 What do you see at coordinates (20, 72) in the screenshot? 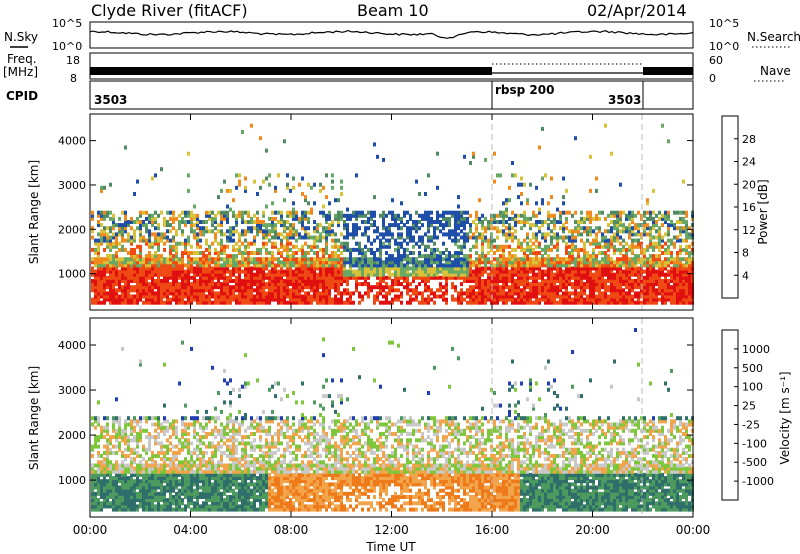
I see `freq-label-2: [MHz]` at bounding box center [20, 72].